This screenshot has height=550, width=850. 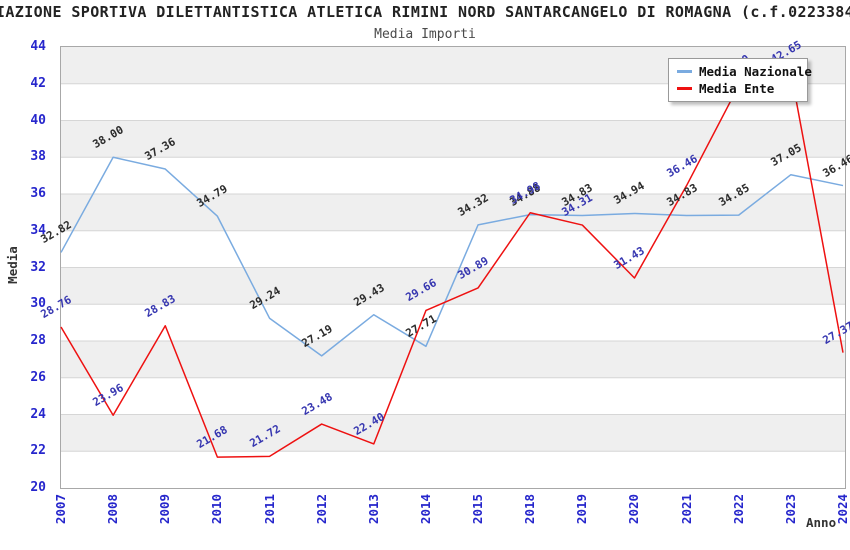 I want to click on x-tick-label: 2019, so click(x=582, y=509).